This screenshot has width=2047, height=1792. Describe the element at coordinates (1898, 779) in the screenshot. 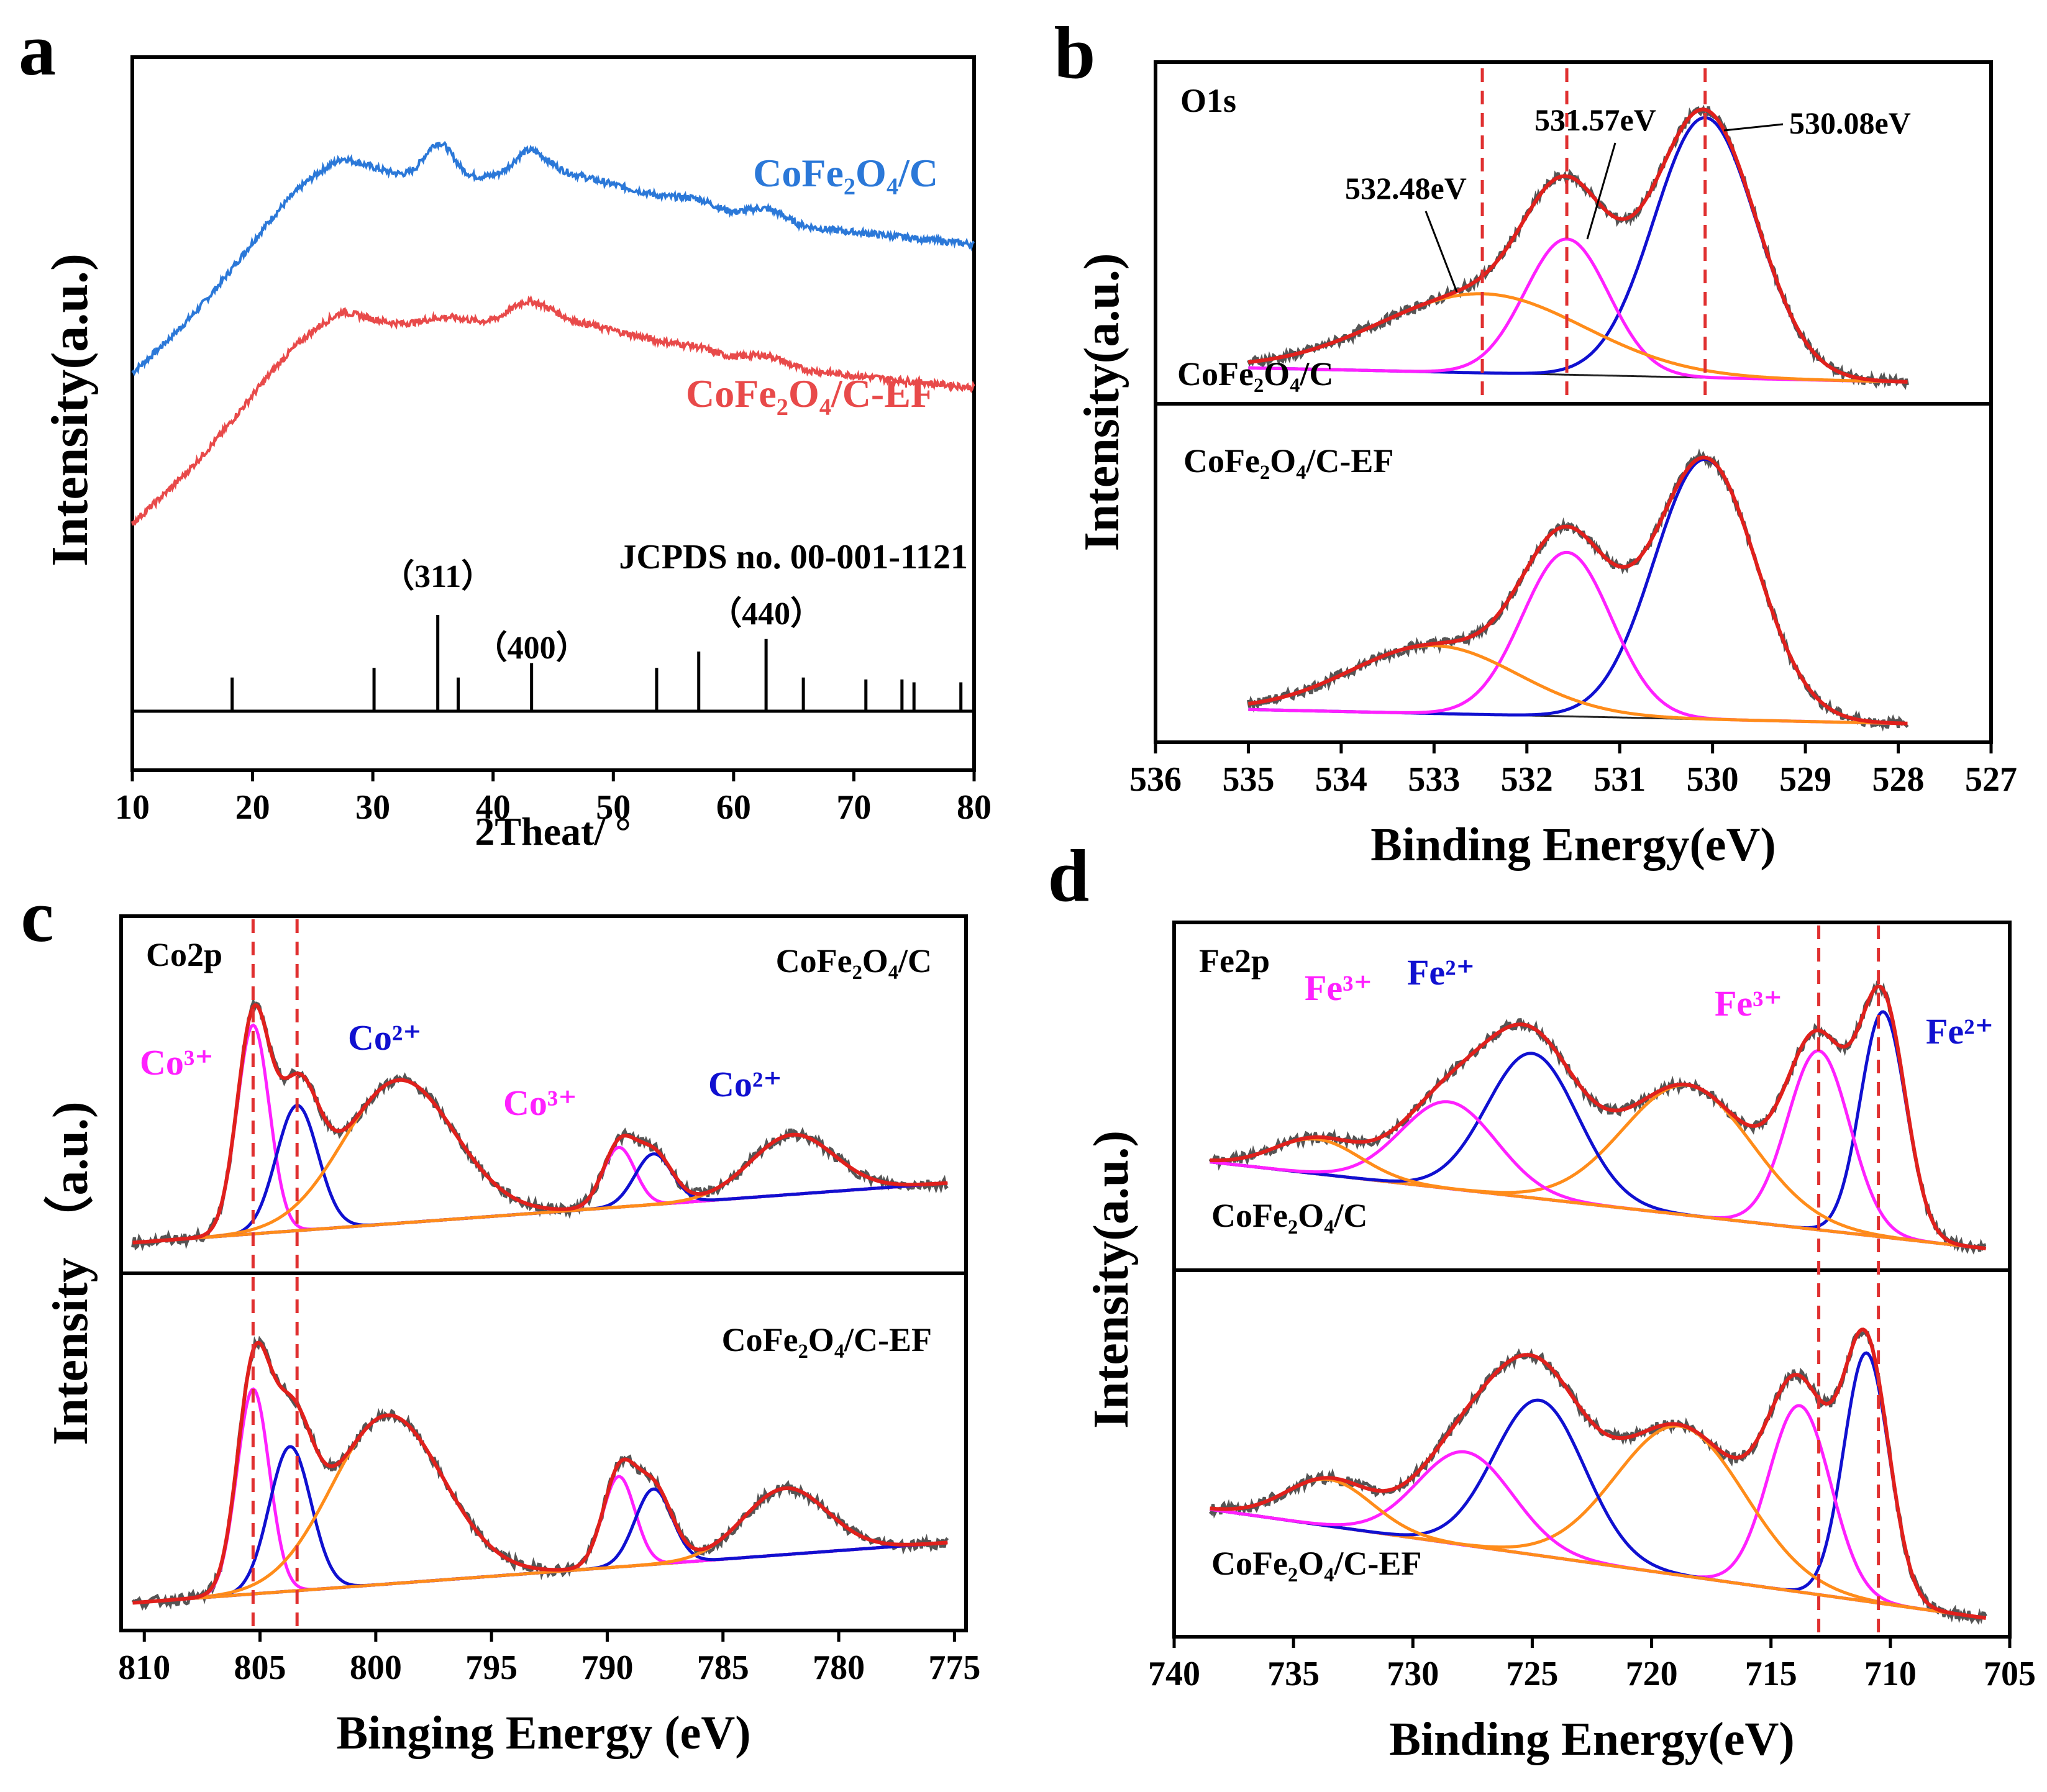

I see `x-tick-label: 528` at that location.